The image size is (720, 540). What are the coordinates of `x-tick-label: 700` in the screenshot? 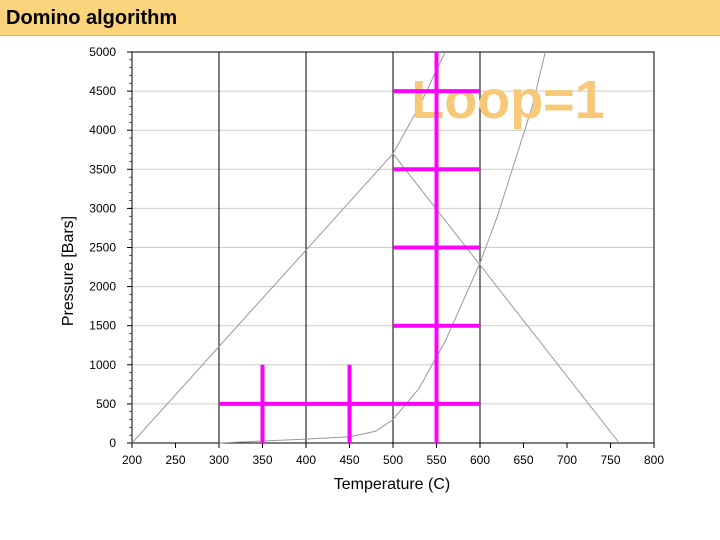 It's located at (567, 460).